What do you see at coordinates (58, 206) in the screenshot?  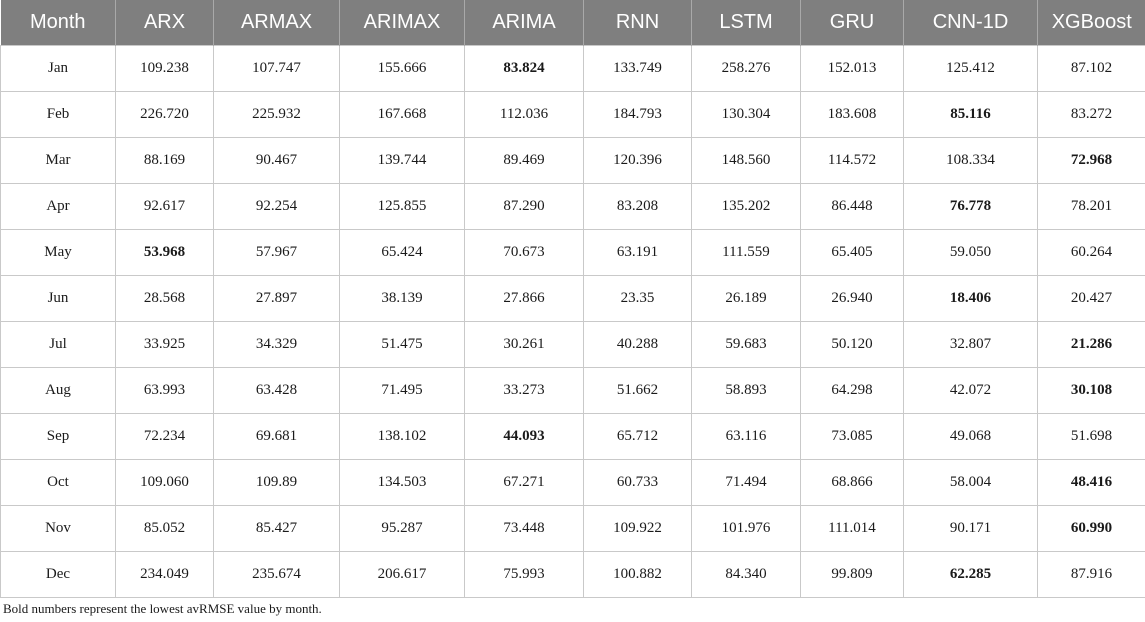 I see `month-cell: Apr` at bounding box center [58, 206].